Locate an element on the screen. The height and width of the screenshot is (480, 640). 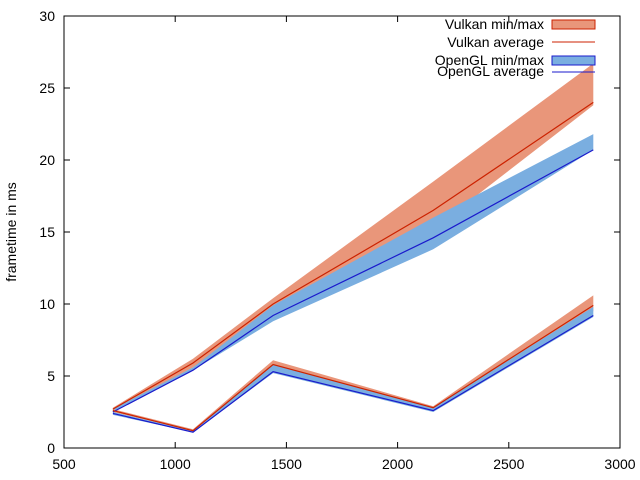
y-tick-label: 0 is located at coordinates (51, 448).